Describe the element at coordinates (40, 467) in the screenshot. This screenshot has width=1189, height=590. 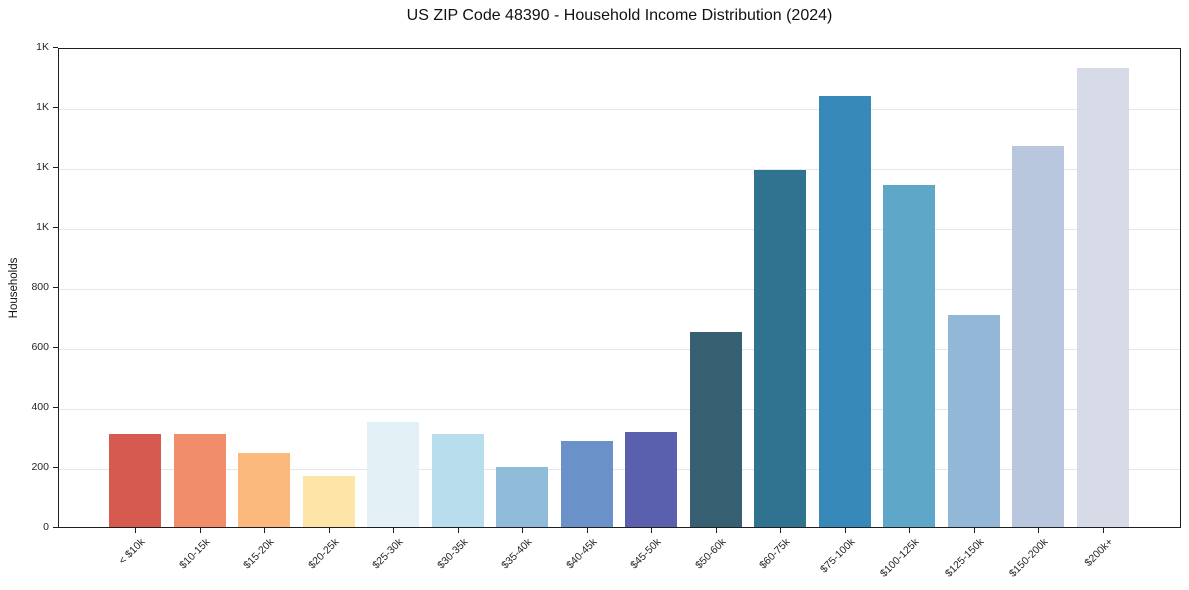
I see `y-tick-label: 200` at that location.